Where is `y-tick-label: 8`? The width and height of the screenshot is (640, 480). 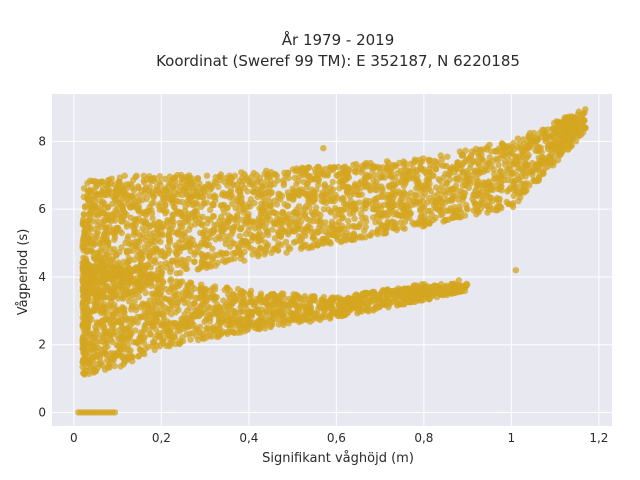 y-tick-label: 8 is located at coordinates (42, 141).